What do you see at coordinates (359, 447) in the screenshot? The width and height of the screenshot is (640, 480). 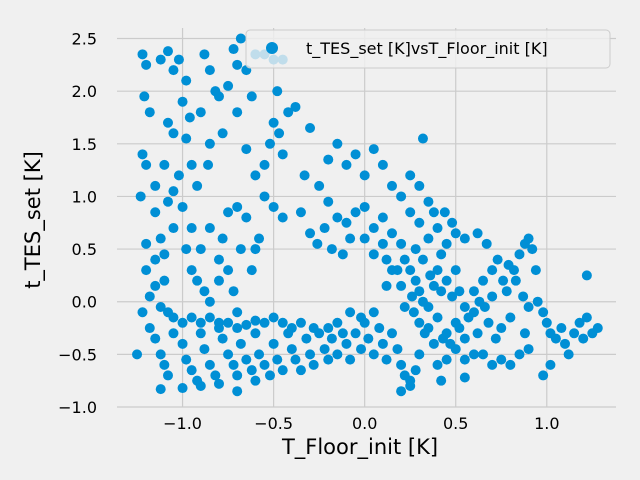 I see `x-axis-label: T_Floor_init [K]` at bounding box center [359, 447].